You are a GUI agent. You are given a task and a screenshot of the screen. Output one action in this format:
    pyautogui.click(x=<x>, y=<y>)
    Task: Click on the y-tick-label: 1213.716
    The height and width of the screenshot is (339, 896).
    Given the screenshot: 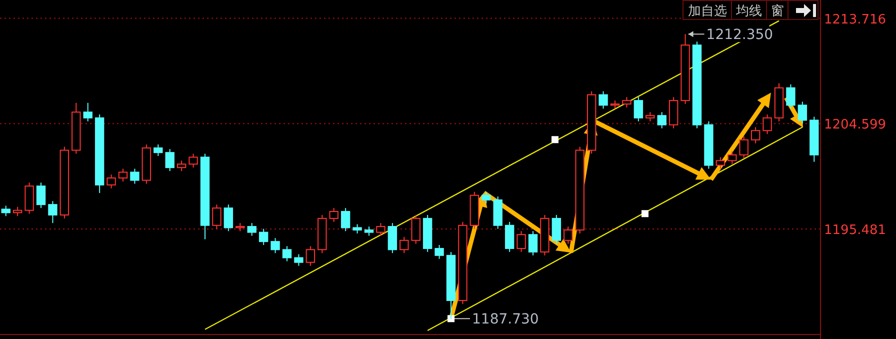 What is the action you would take?
    pyautogui.click(x=855, y=20)
    